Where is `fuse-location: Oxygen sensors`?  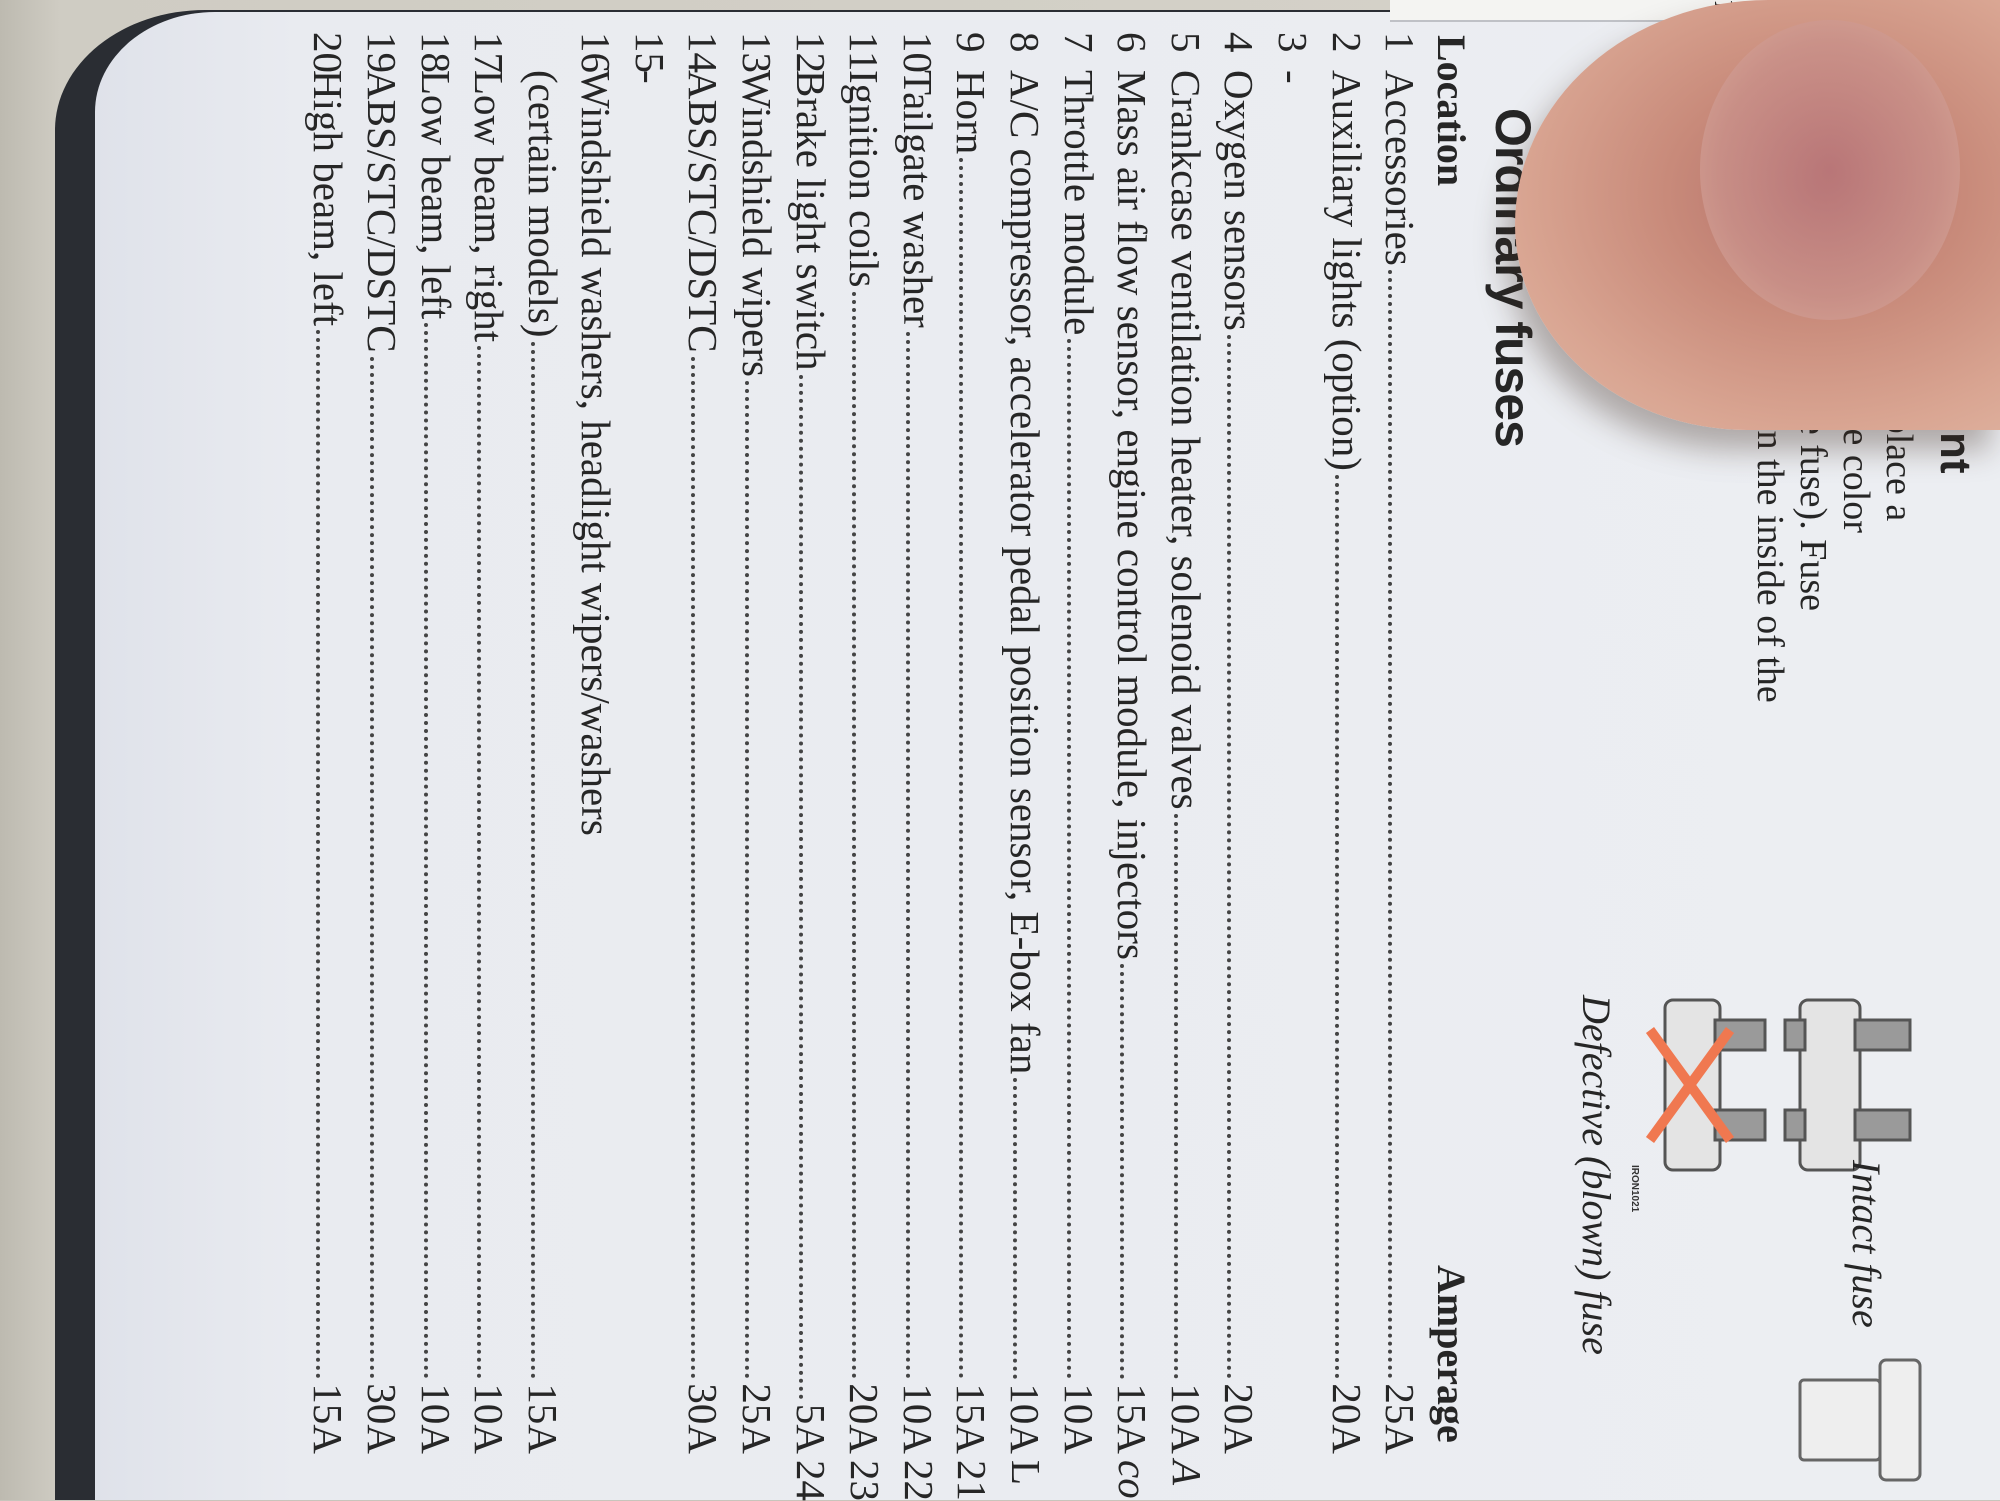
fuse-location: Oxygen sensors is located at coordinates (1239, 200).